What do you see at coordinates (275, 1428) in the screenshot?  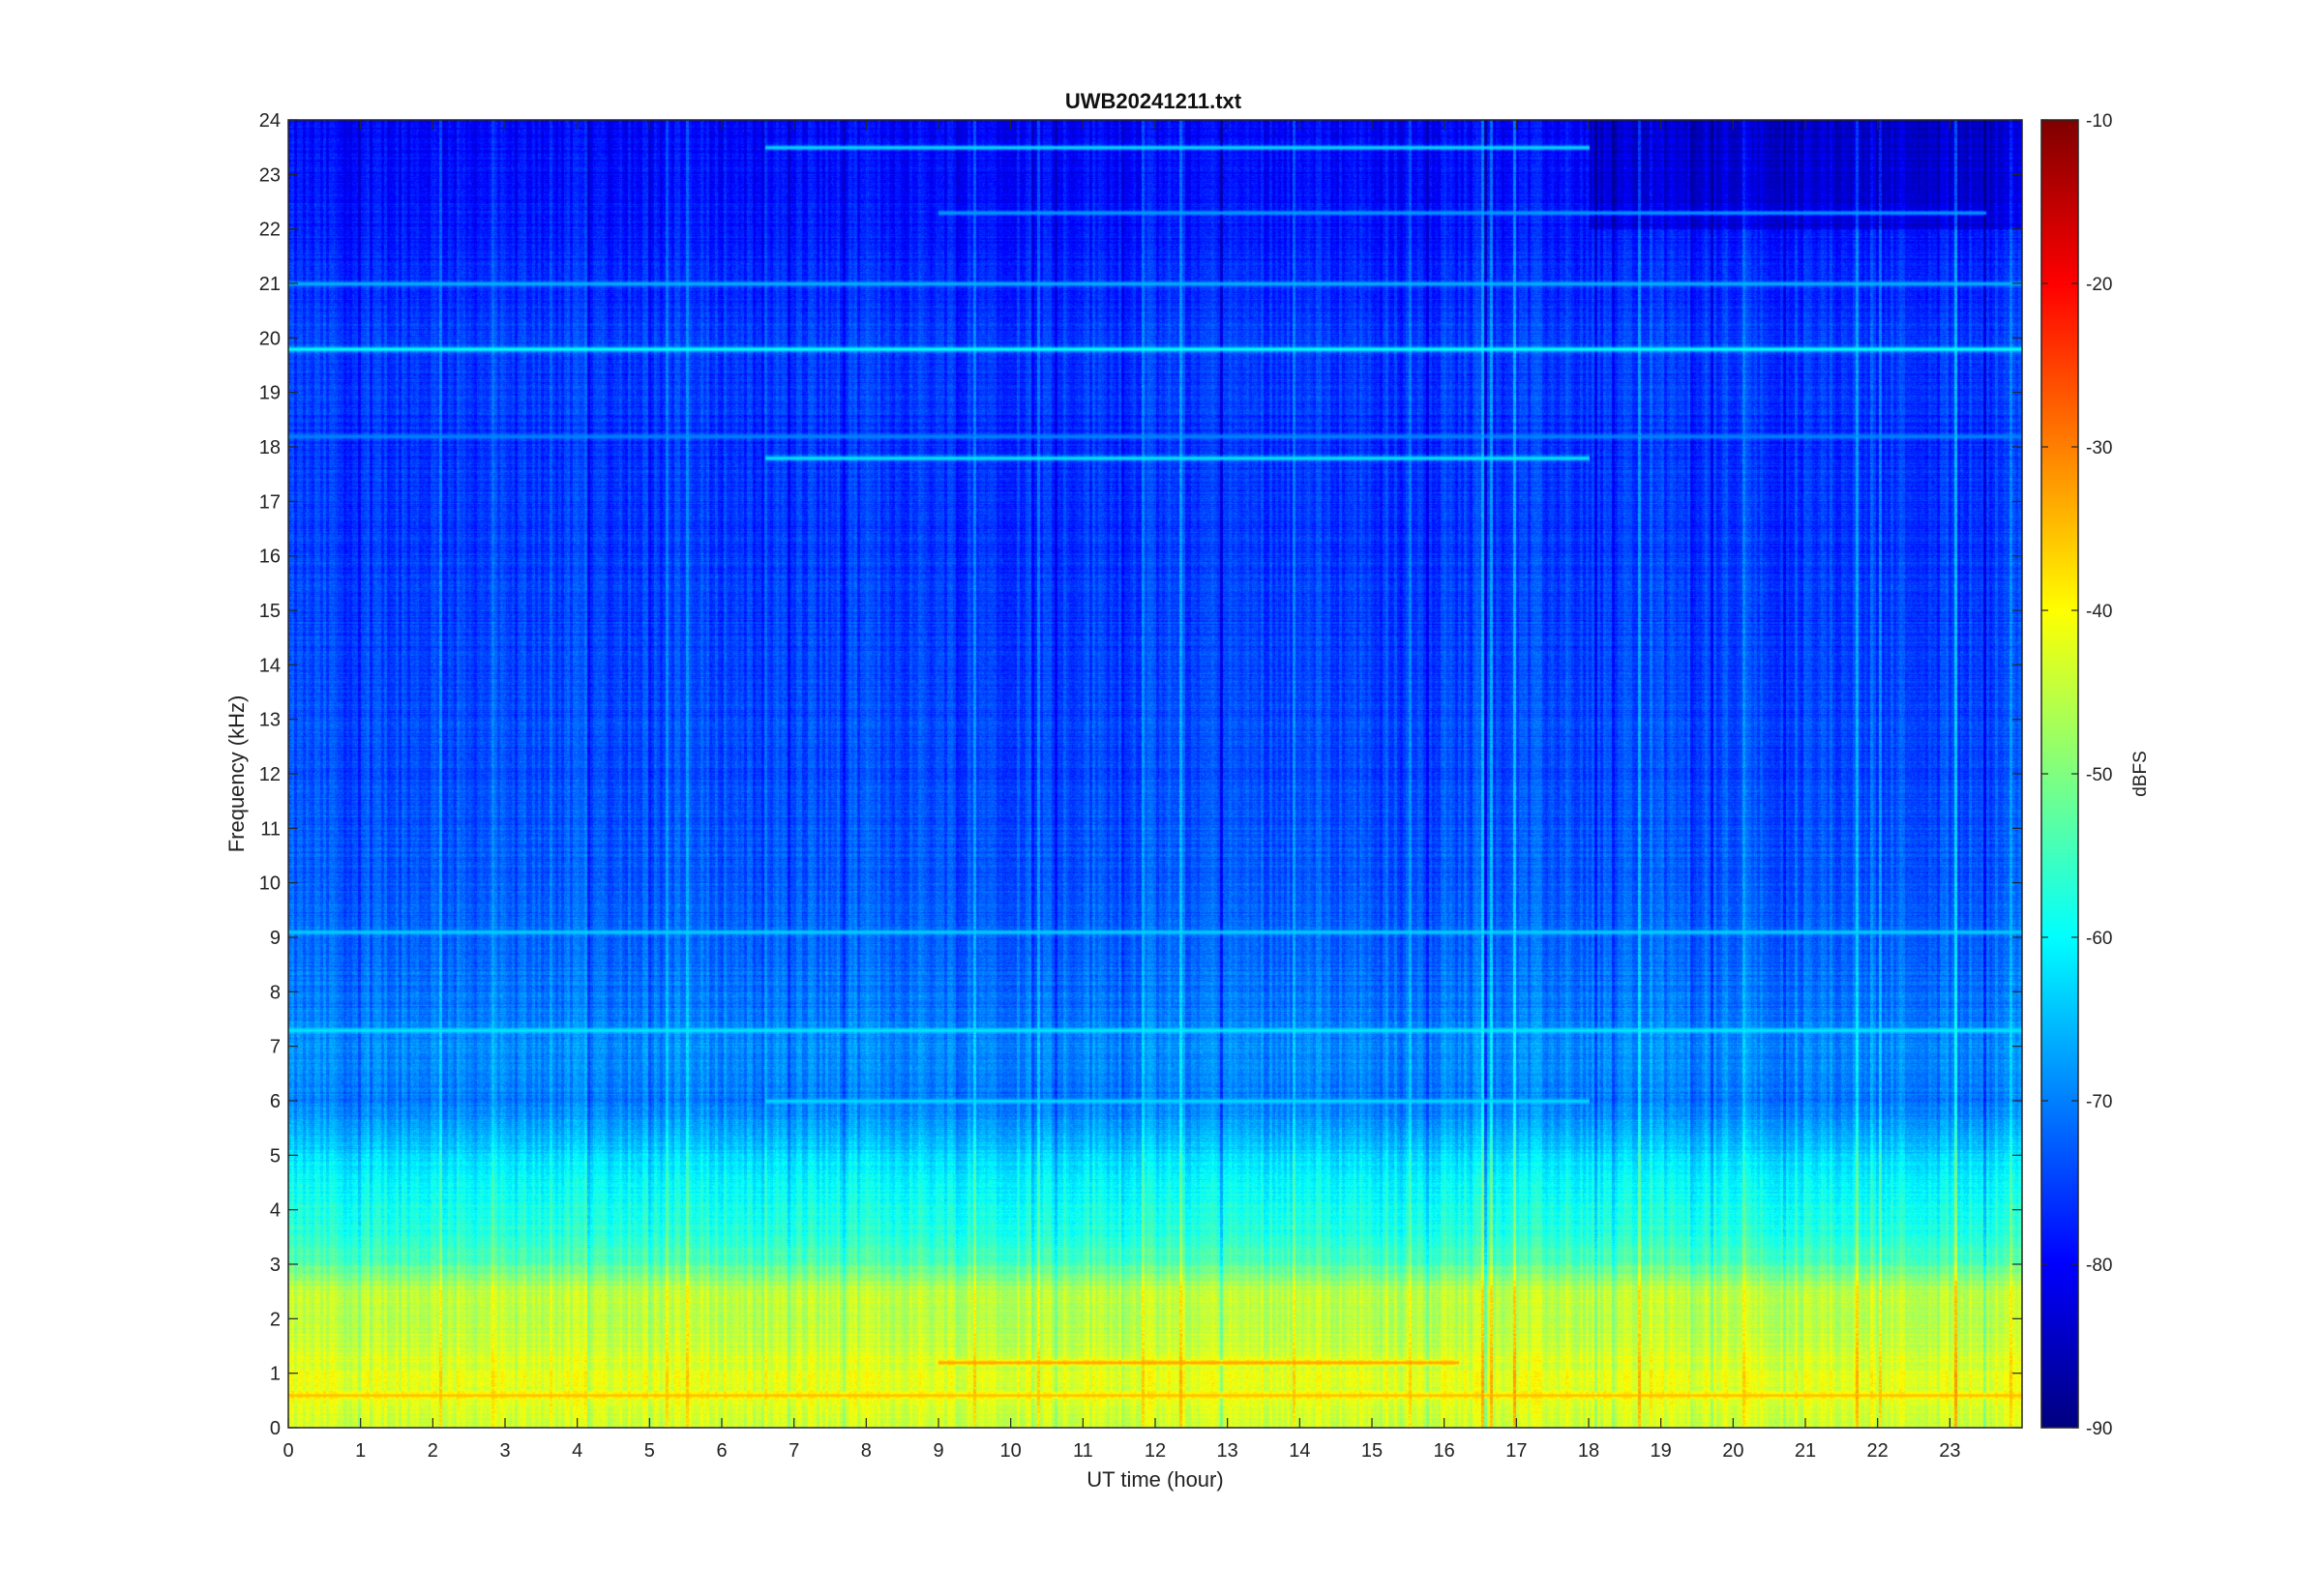 I see `y-tick-label: 0` at bounding box center [275, 1428].